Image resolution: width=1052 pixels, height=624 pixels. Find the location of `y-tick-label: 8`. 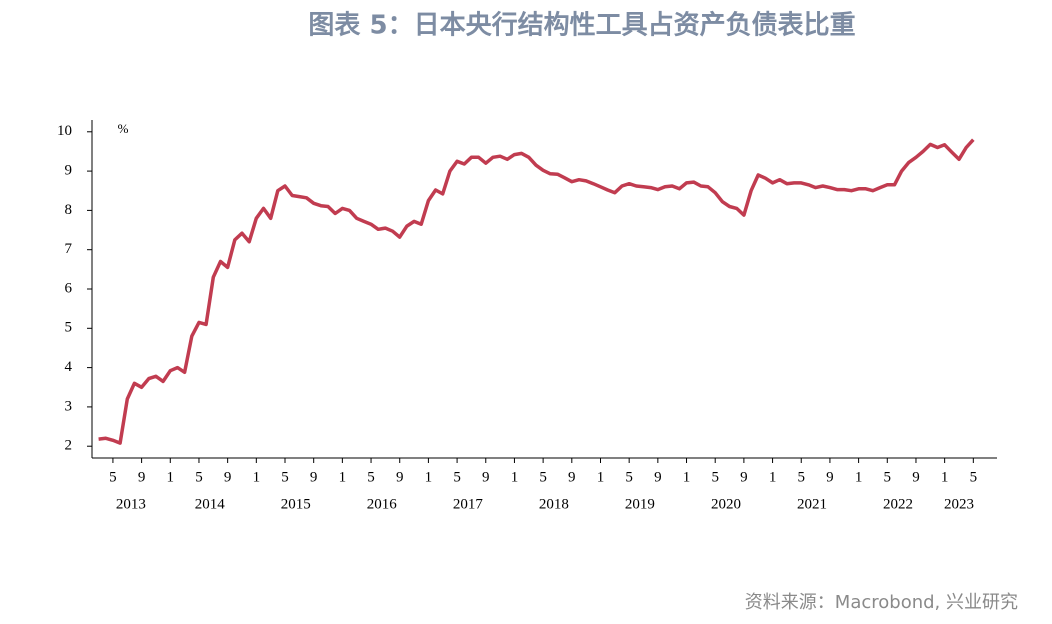

y-tick-label: 8 is located at coordinates (69, 210).